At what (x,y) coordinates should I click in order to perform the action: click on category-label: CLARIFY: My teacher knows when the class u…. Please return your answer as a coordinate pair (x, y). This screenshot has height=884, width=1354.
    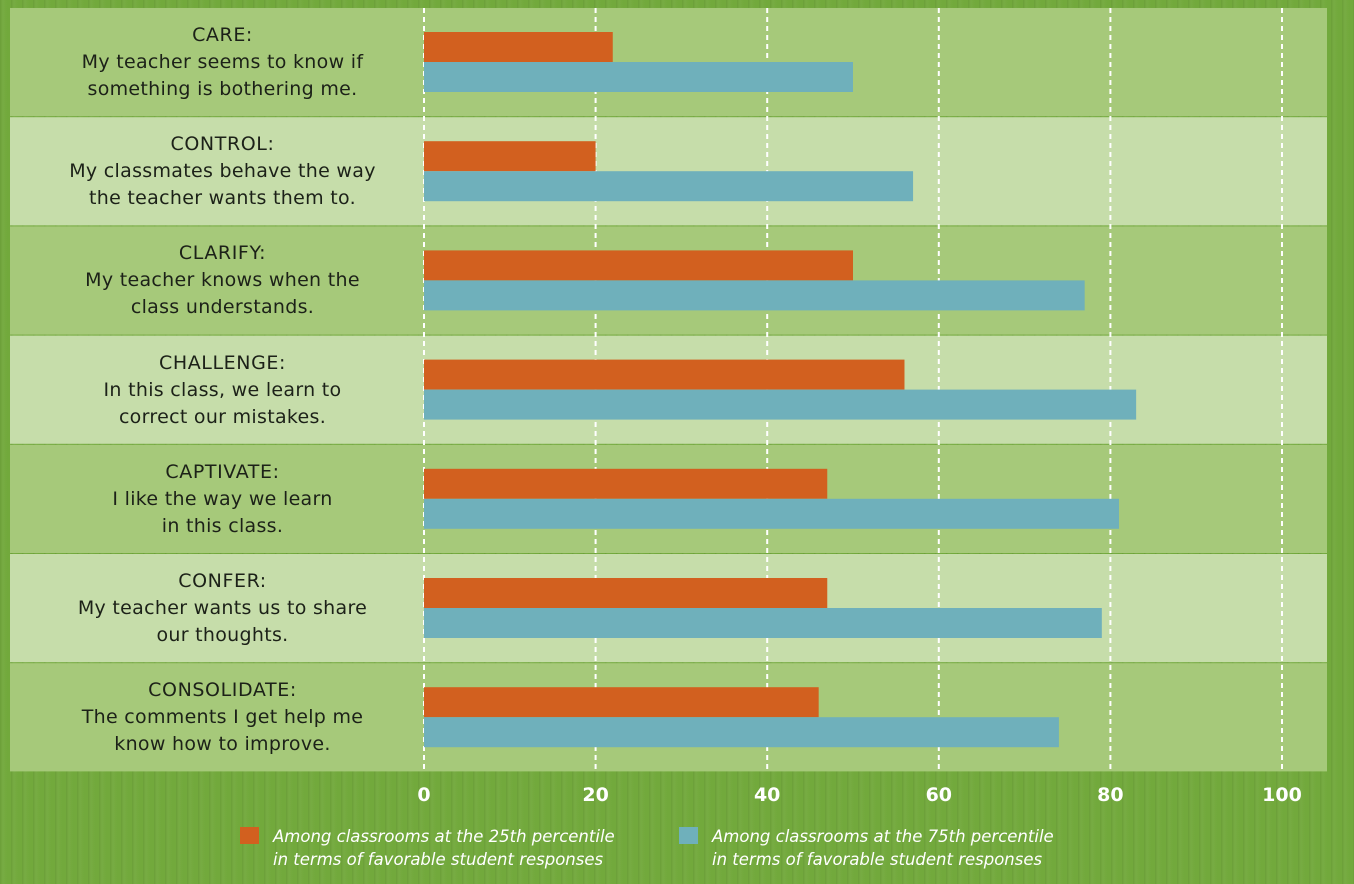
    Looking at the image, I should click on (222, 280).